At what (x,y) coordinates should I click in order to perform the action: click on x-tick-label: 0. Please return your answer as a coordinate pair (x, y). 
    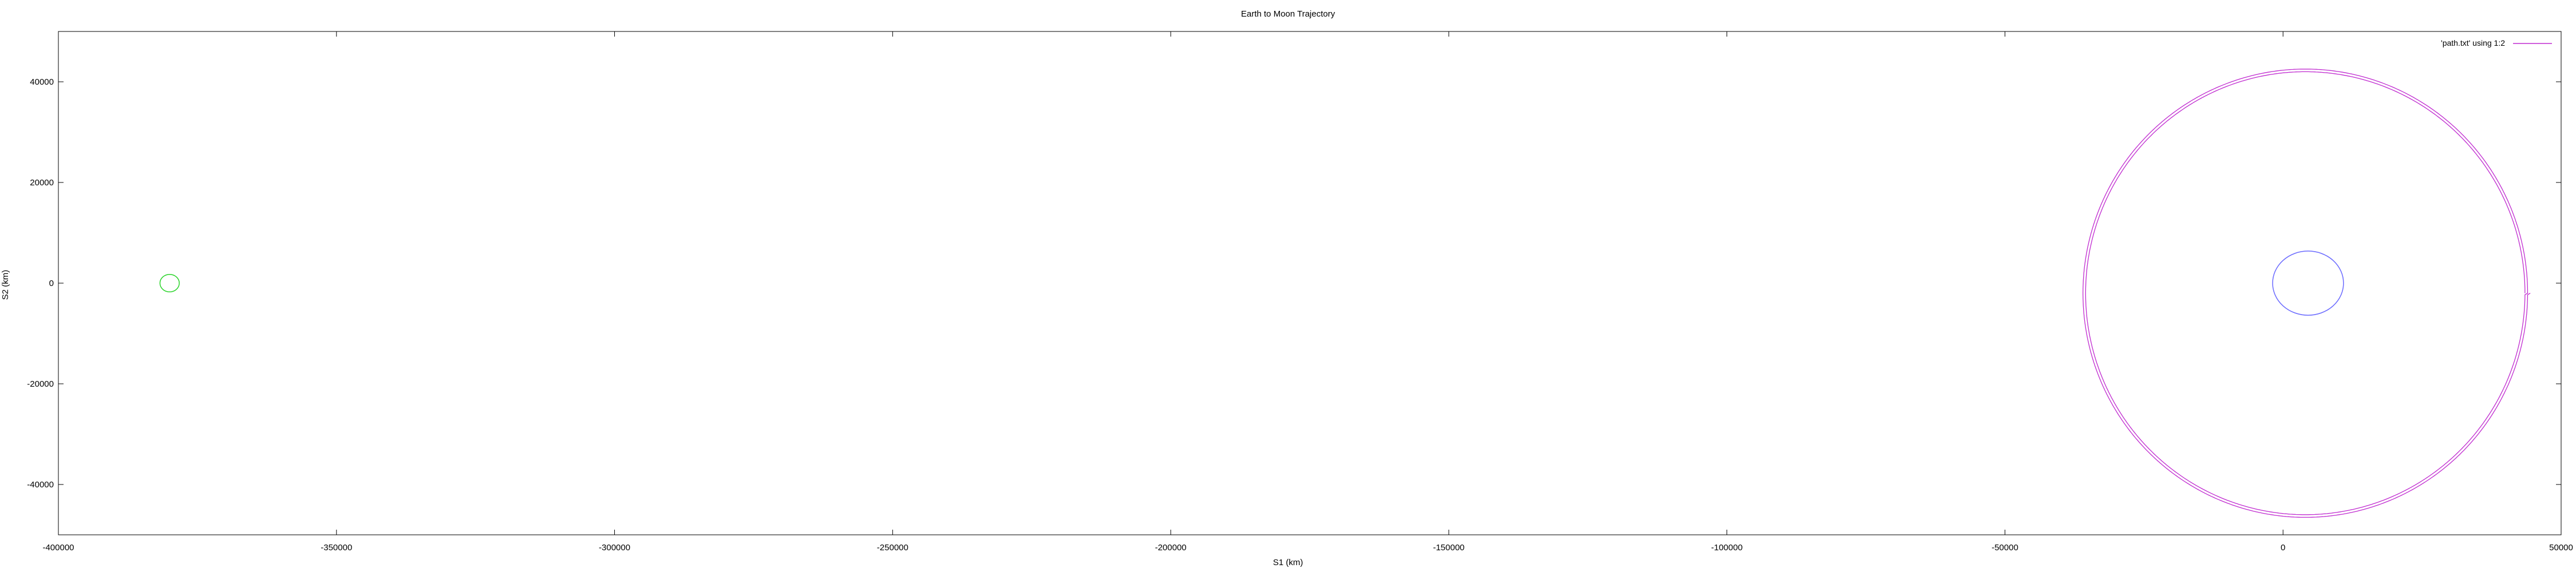
    Looking at the image, I should click on (2283, 548).